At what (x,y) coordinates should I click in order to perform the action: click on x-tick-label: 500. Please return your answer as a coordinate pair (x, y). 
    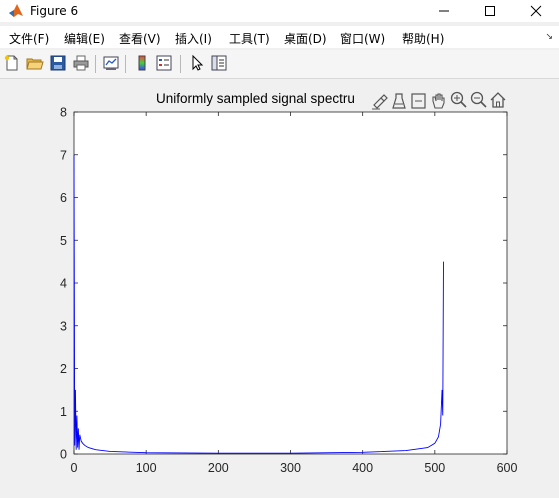
    Looking at the image, I should click on (434, 468).